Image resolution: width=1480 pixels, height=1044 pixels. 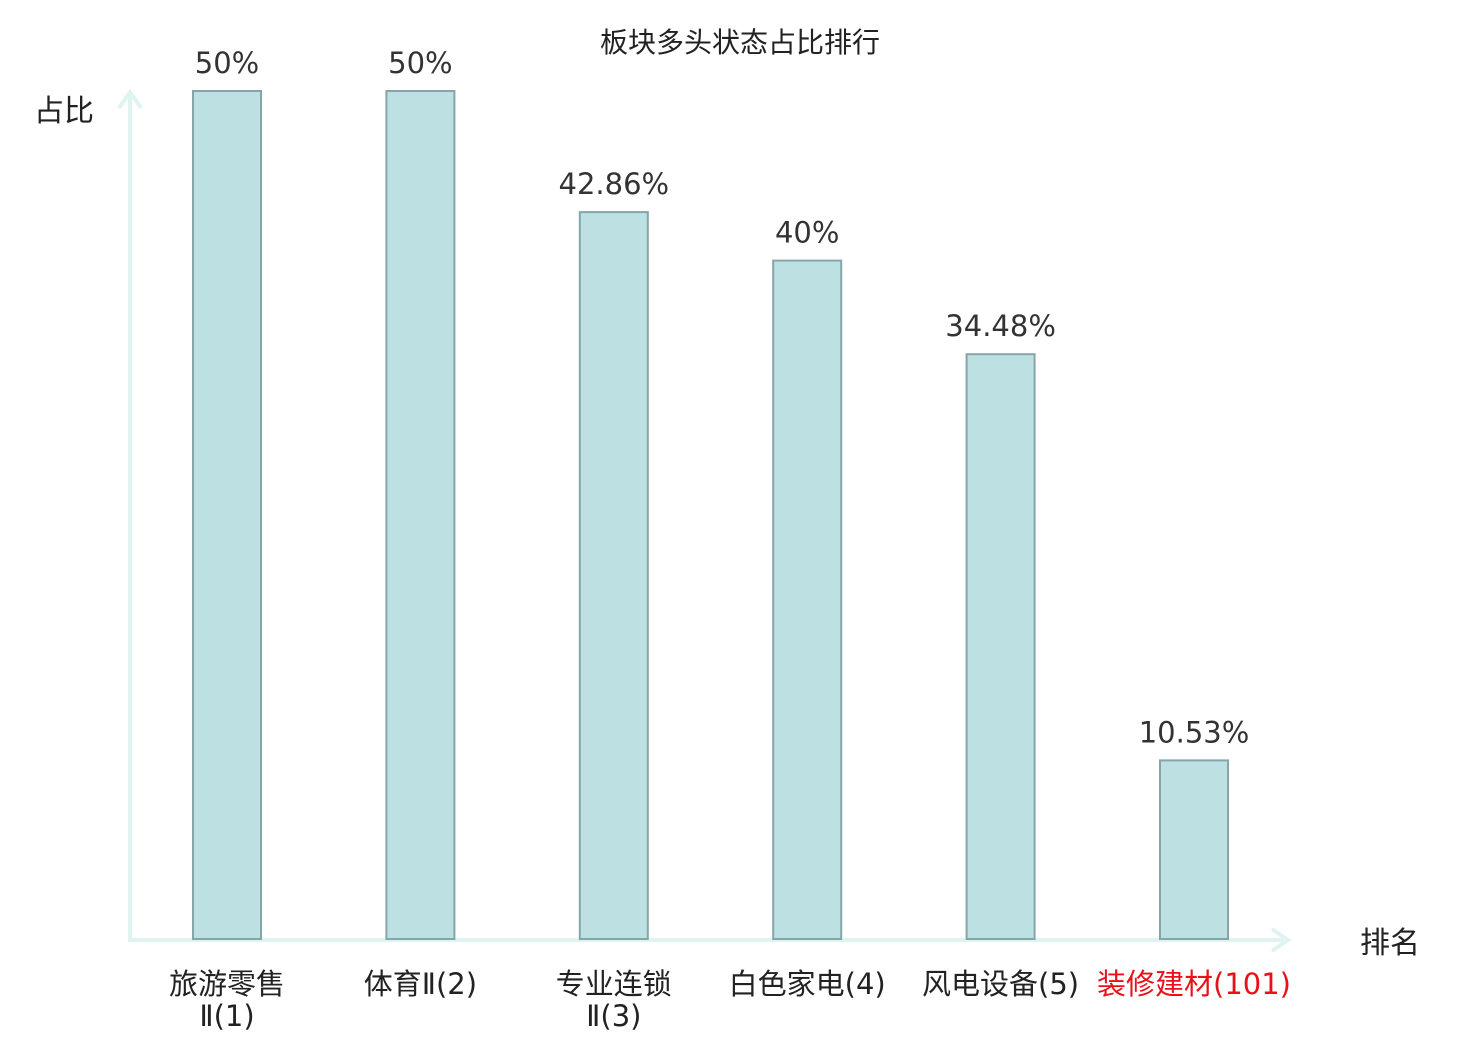 I want to click on y-axis-arrowhead, so click(x=130, y=99).